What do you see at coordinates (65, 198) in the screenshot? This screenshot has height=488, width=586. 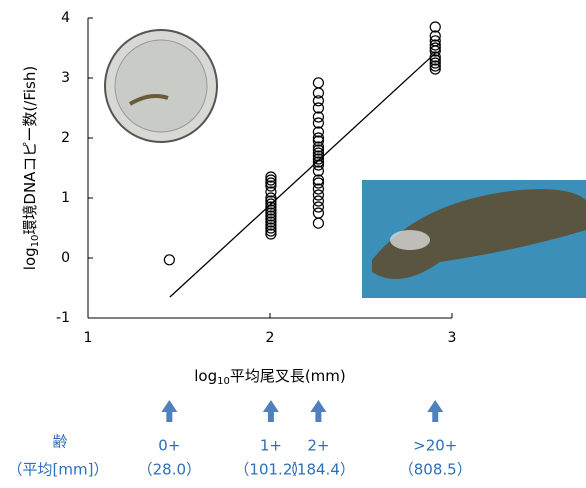 I see `y-tick-label: 1` at bounding box center [65, 198].